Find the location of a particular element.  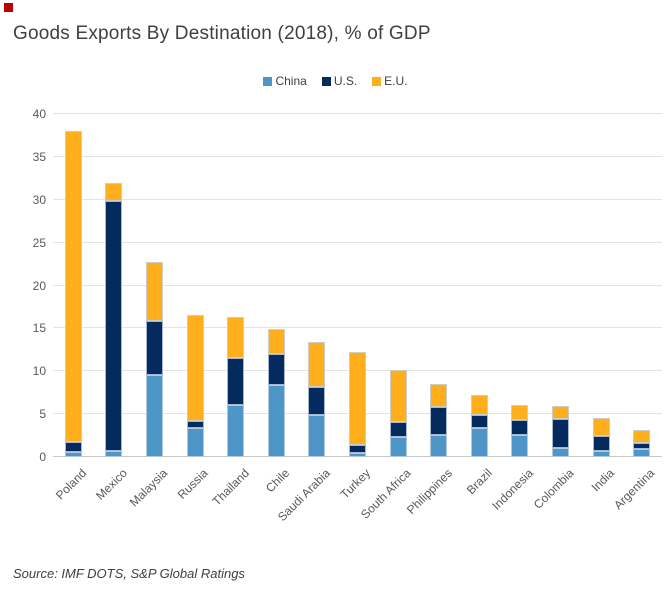

bar-indonesia is located at coordinates (520, 430).